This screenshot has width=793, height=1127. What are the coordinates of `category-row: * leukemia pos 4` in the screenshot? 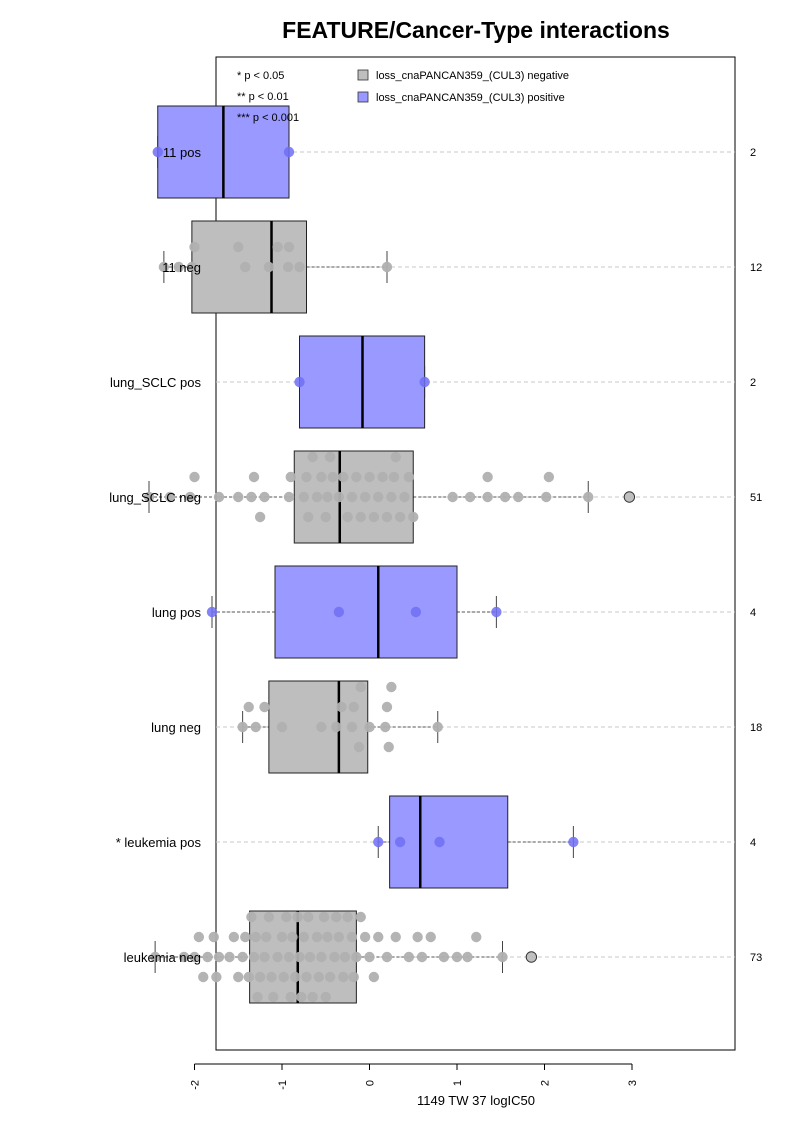 It's located at (436, 842).